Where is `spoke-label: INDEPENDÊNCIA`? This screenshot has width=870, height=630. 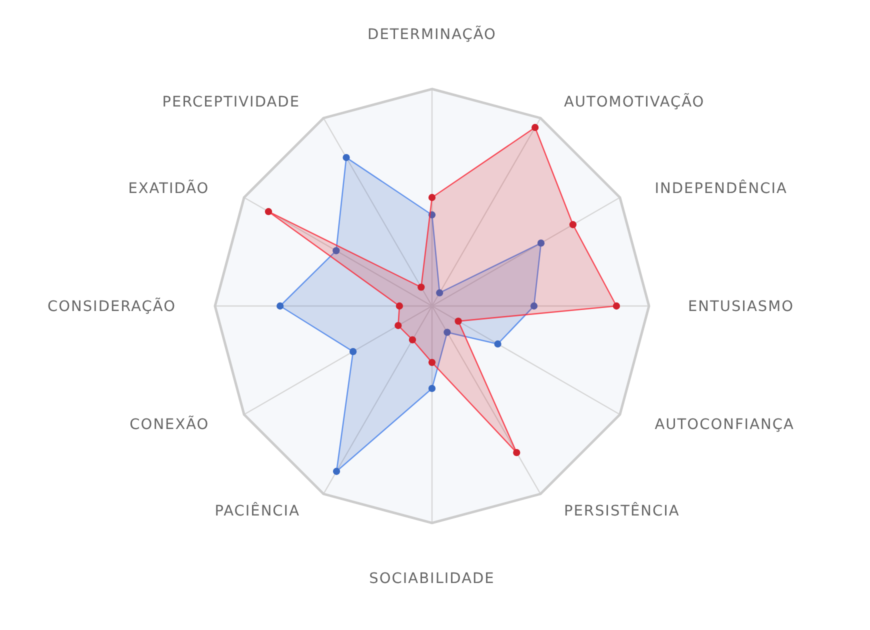 spoke-label: INDEPENDÊNCIA is located at coordinates (721, 188).